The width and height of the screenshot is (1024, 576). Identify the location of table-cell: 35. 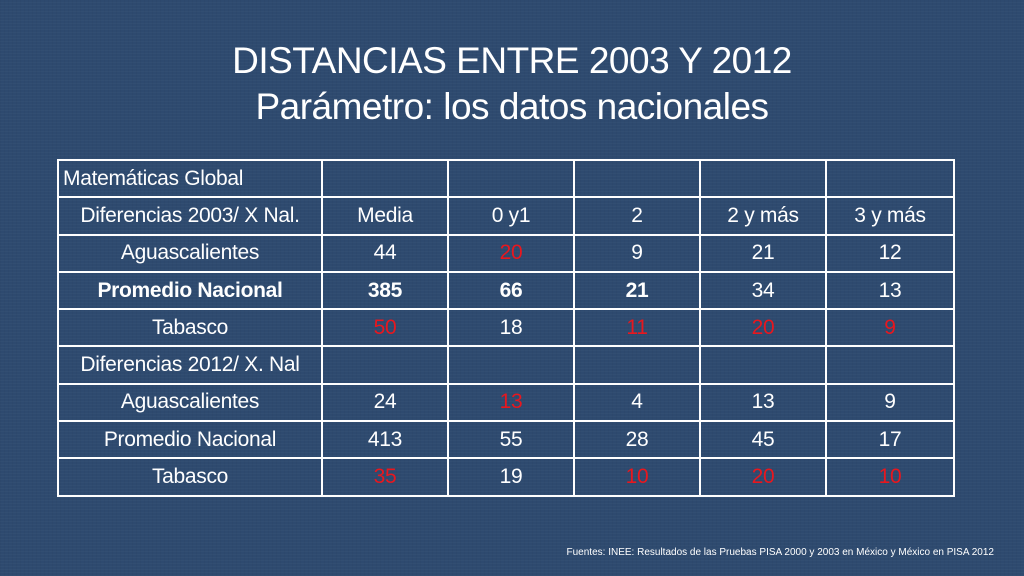
(385, 477).